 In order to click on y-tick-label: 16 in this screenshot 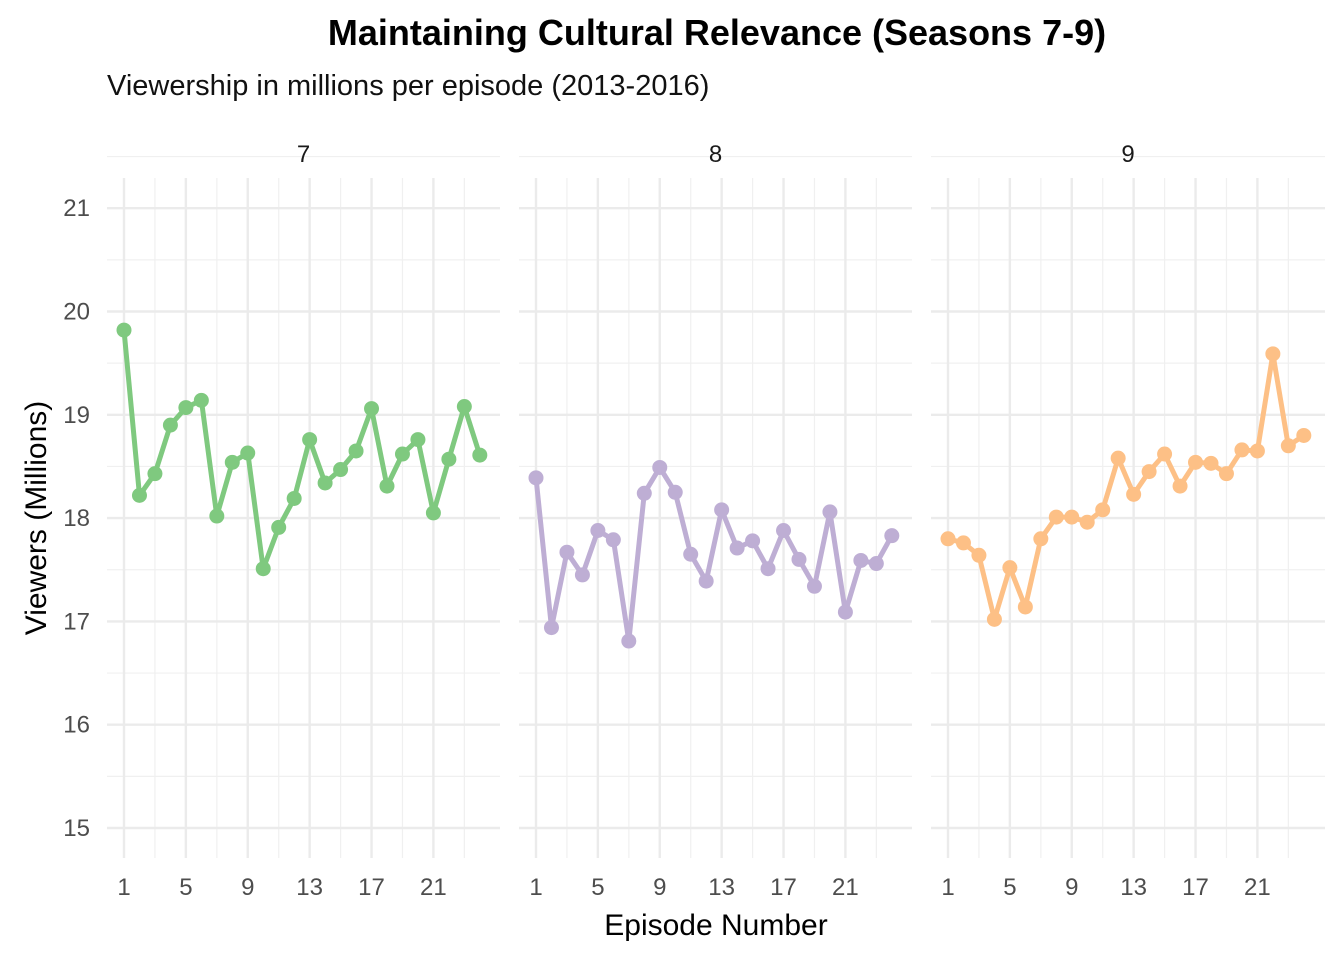, I will do `click(76, 725)`.